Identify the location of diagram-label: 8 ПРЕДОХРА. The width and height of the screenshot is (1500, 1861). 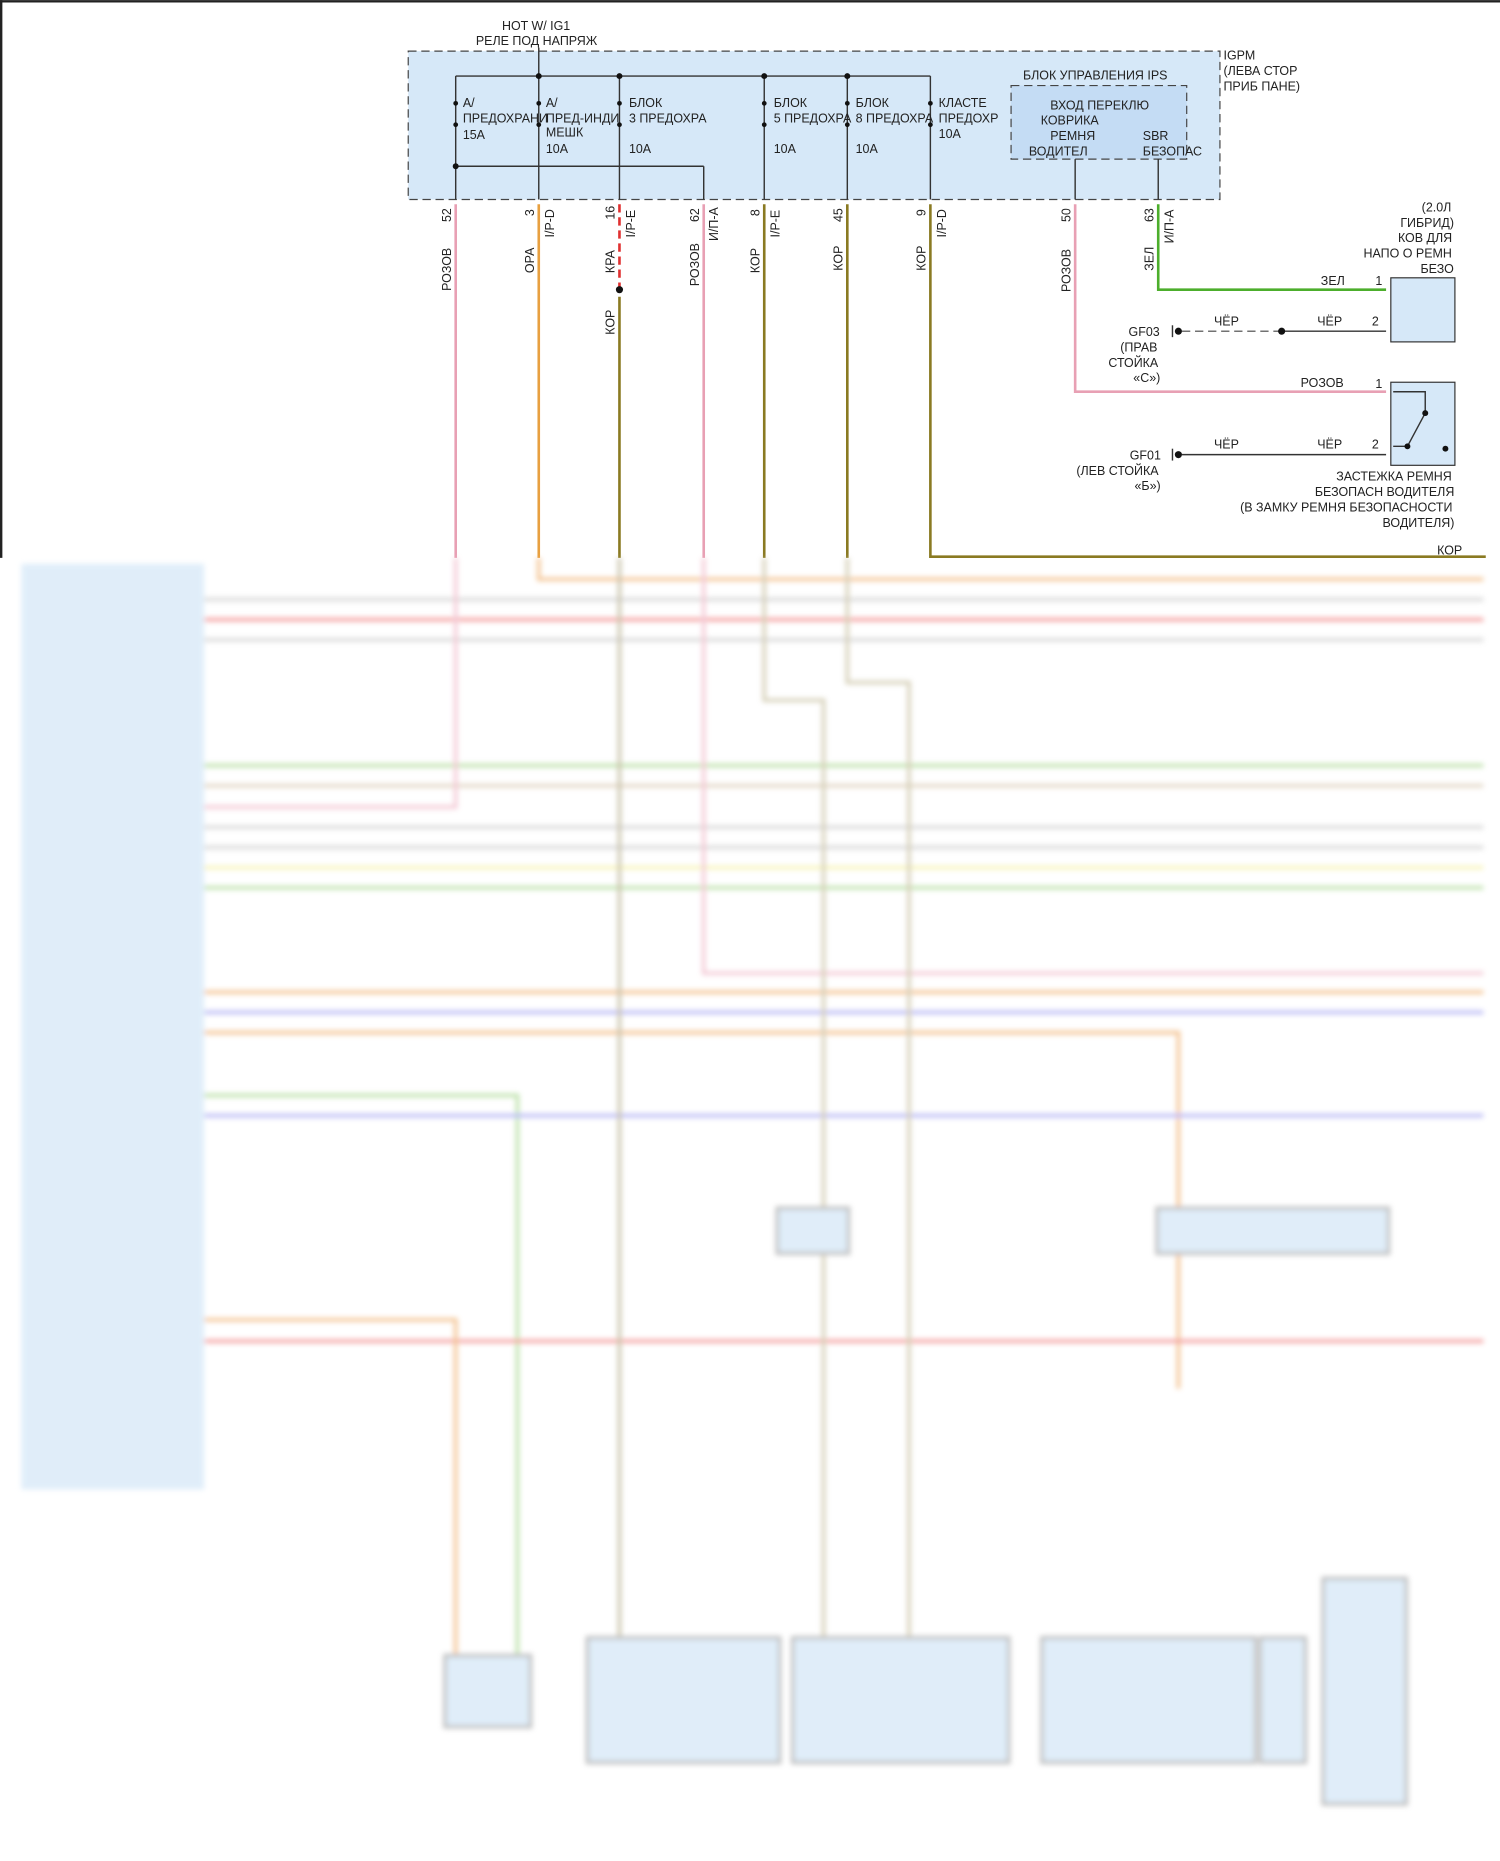
(895, 118).